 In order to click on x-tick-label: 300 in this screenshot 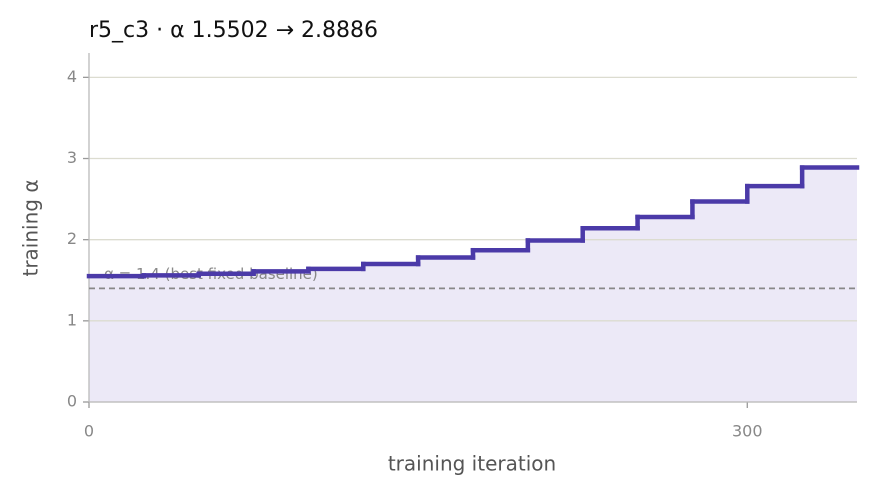, I will do `click(747, 431)`.